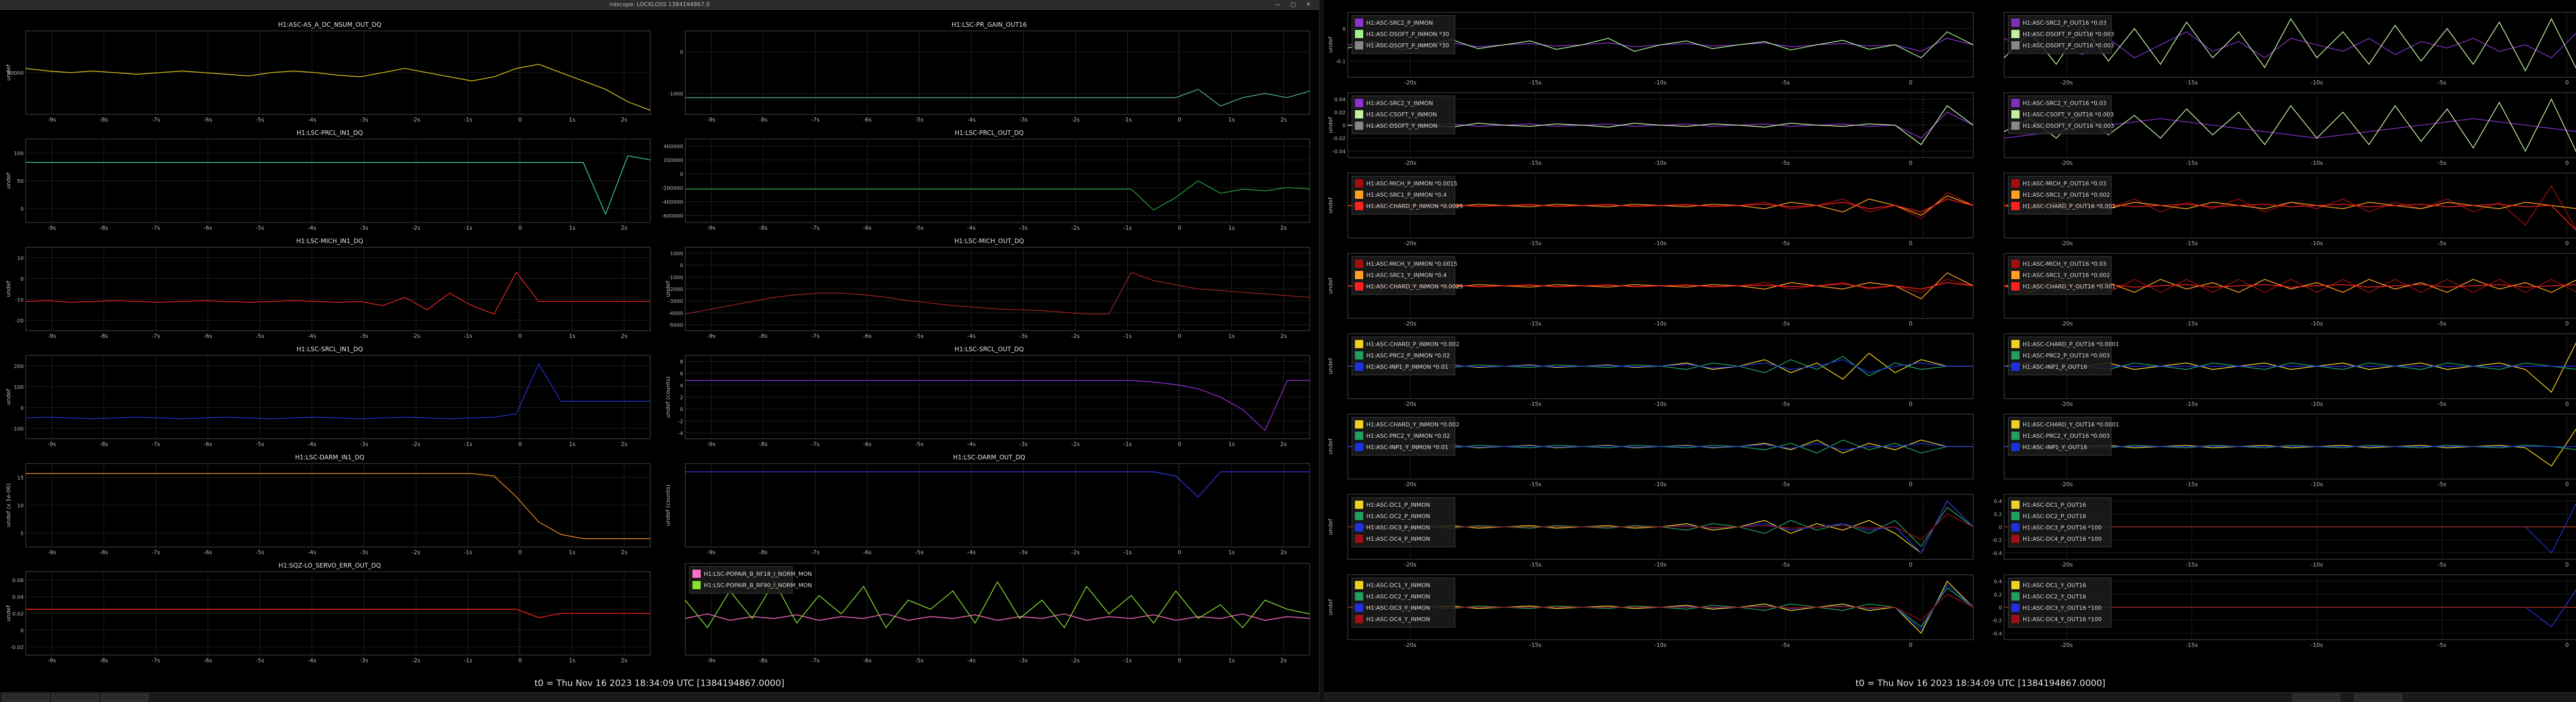 This screenshot has height=702, width=2576. What do you see at coordinates (329, 457) in the screenshot?
I see `chart-title: H1:LSC-DARM_IN1_DQ` at bounding box center [329, 457].